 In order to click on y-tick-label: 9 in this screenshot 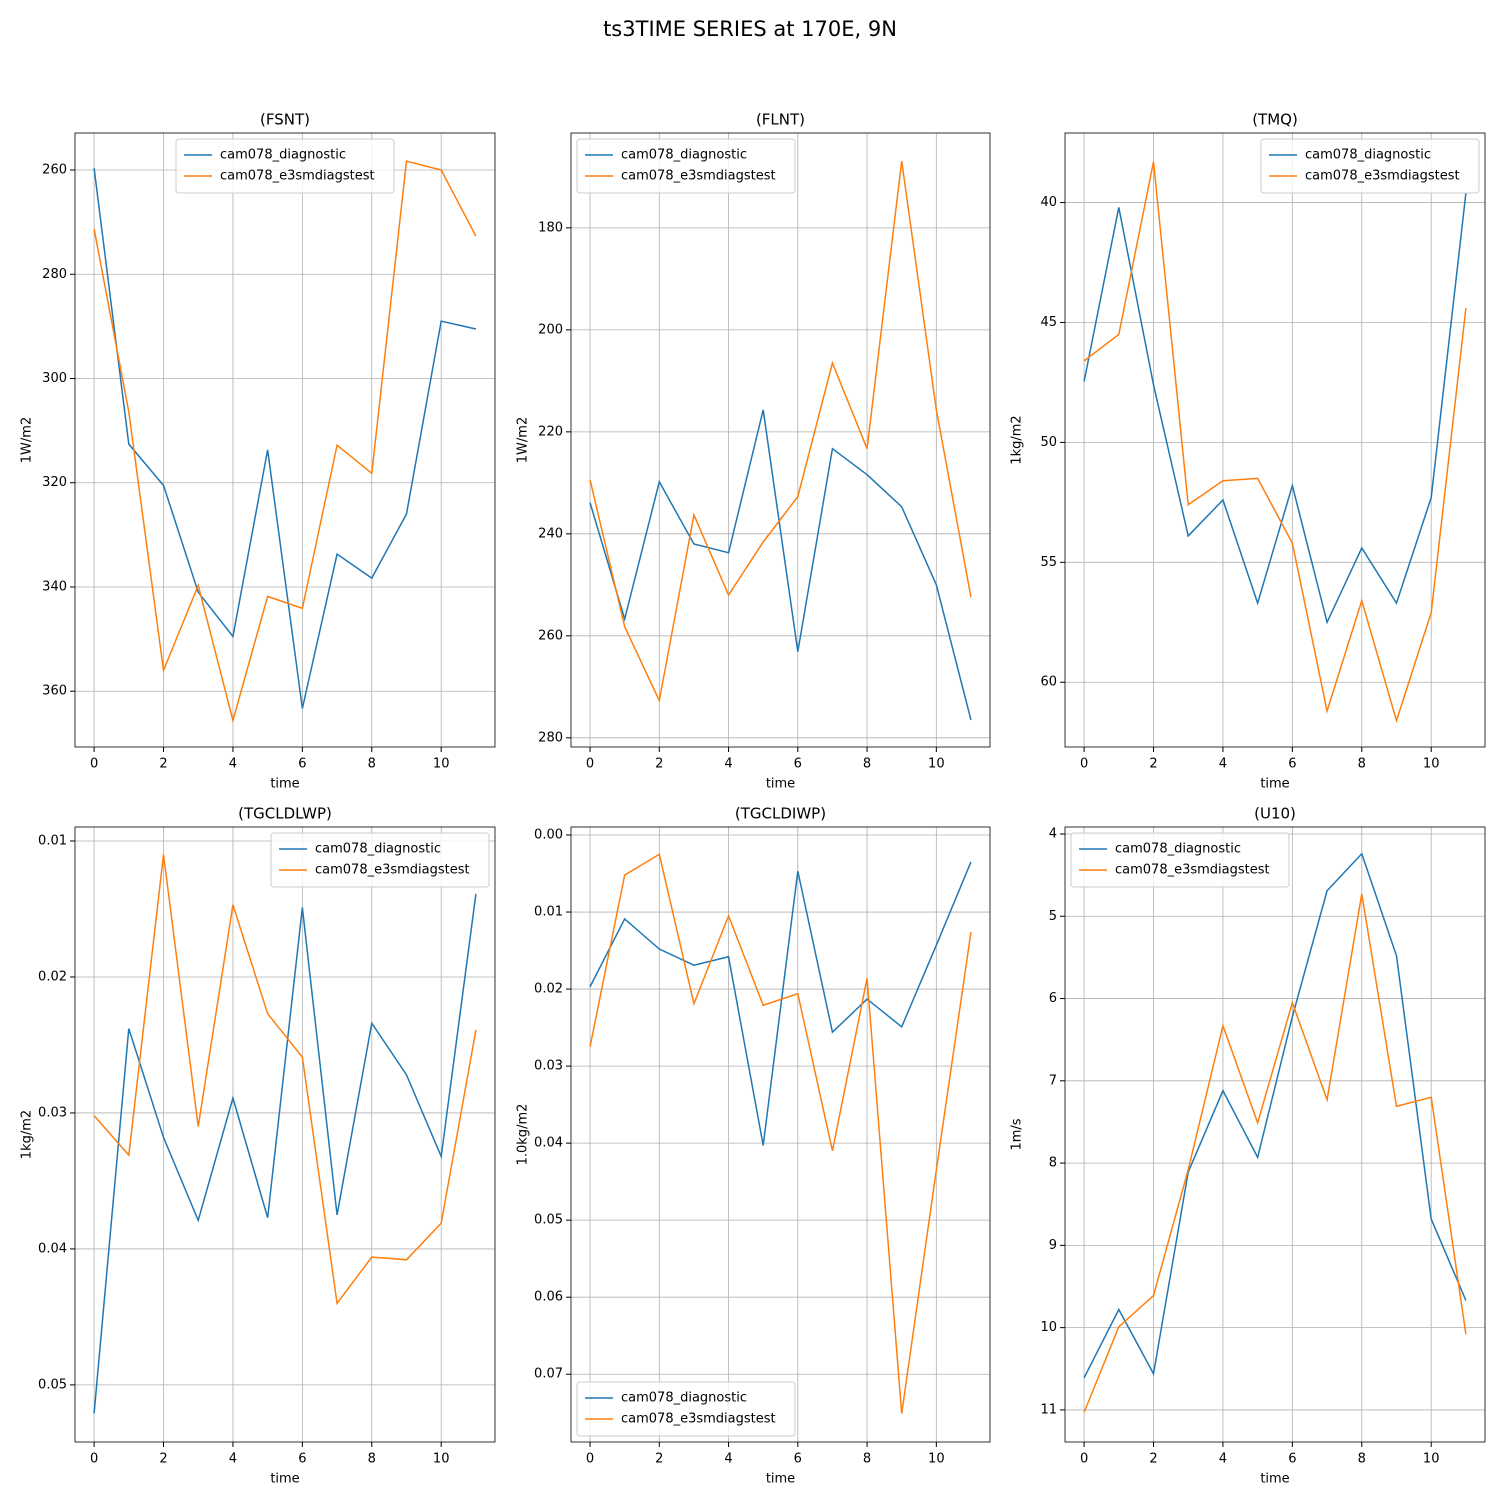, I will do `click(1053, 1245)`.